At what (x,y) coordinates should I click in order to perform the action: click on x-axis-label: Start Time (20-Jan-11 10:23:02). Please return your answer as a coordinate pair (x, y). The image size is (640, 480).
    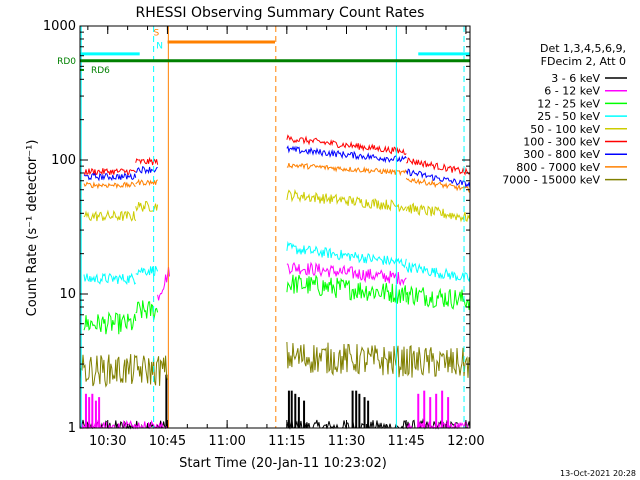
    Looking at the image, I should click on (283, 463).